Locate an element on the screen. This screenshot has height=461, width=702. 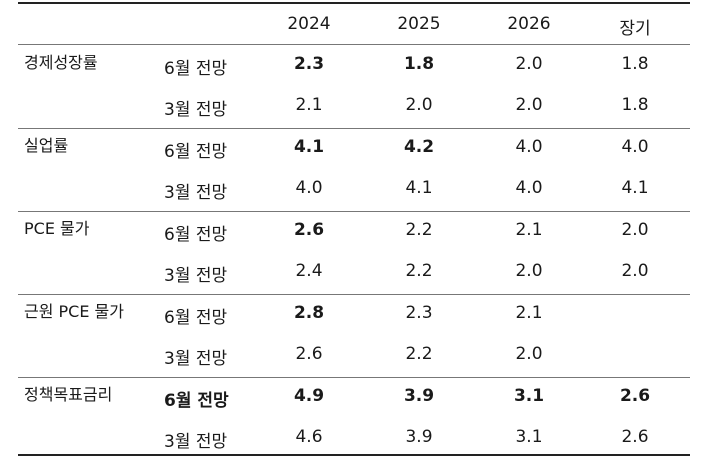
header-longer-run: 장기 is located at coordinates (635, 29).